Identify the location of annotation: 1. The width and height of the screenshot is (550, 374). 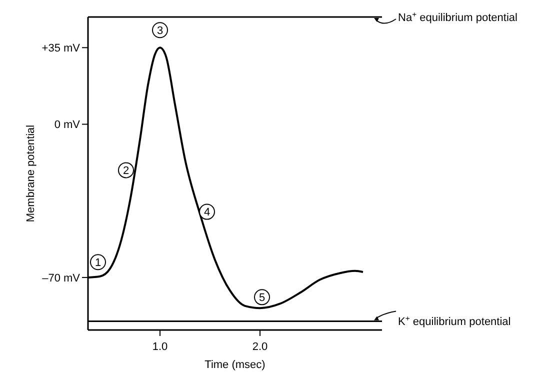
(98, 262).